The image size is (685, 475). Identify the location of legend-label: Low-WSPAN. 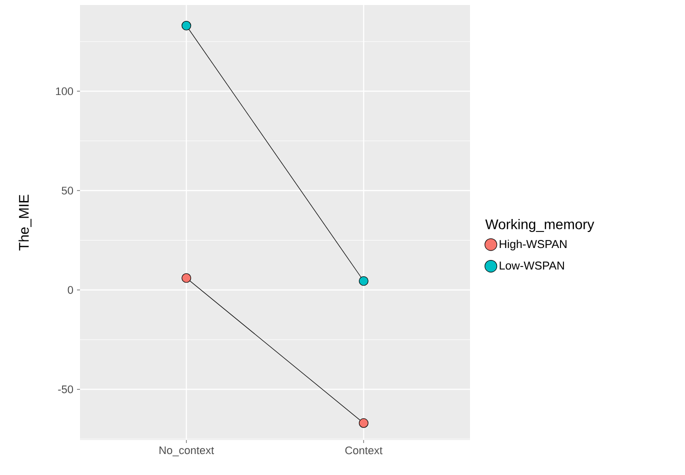
(532, 266).